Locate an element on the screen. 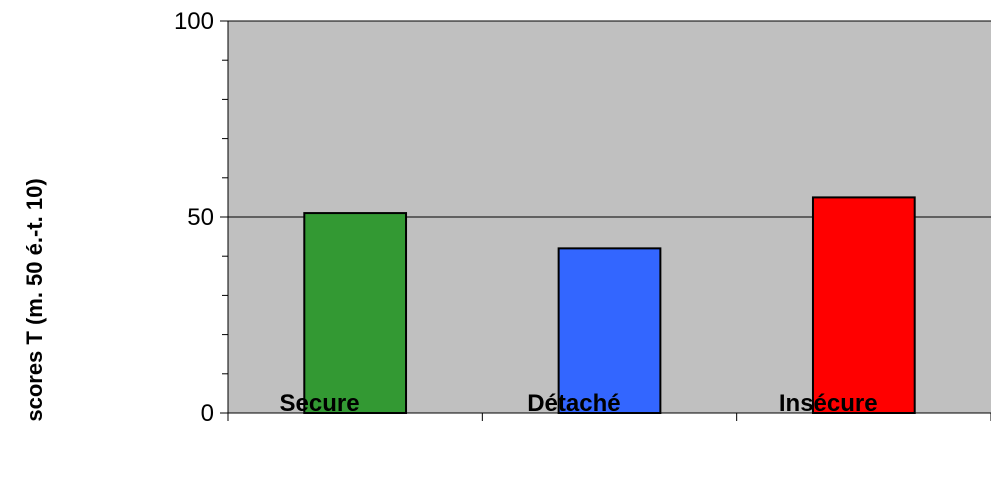 Image resolution: width=991 pixels, height=483 pixels. bar-insecure is located at coordinates (863, 305).